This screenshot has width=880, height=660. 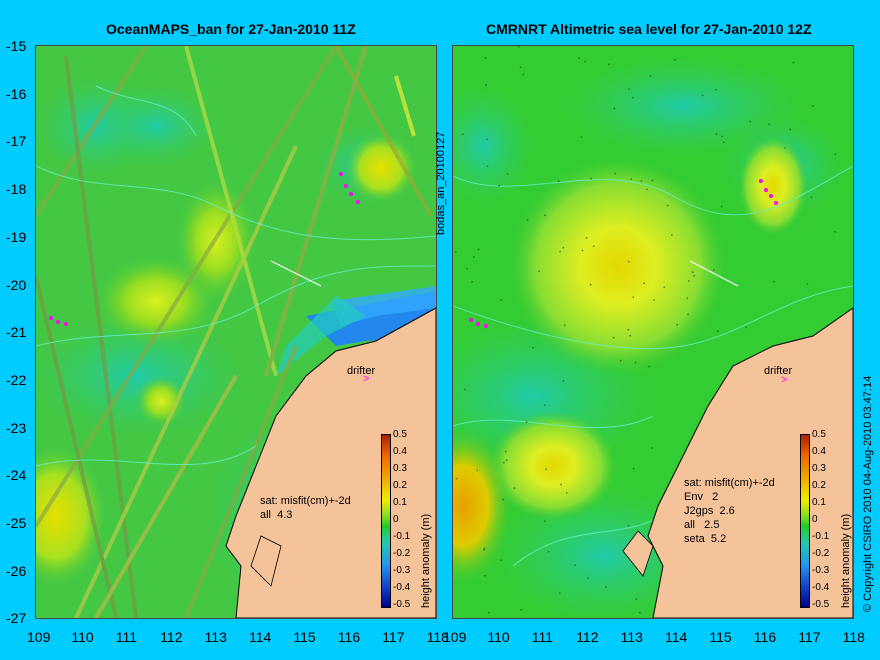 What do you see at coordinates (16, 284) in the screenshot?
I see `y-tick-label: -20` at bounding box center [16, 284].